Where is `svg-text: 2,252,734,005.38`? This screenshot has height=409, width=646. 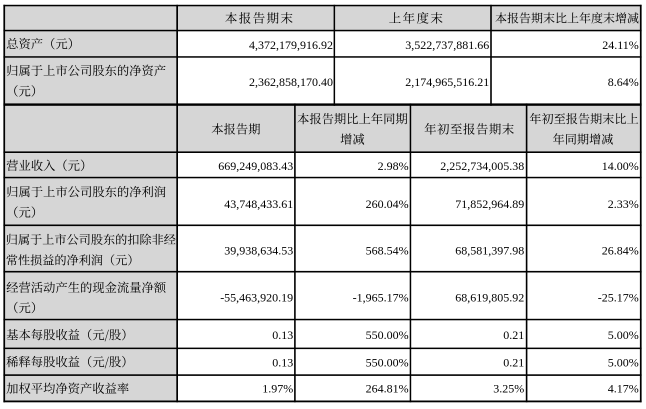
svg-text: 2,252,734,005.38 is located at coordinates (482, 166).